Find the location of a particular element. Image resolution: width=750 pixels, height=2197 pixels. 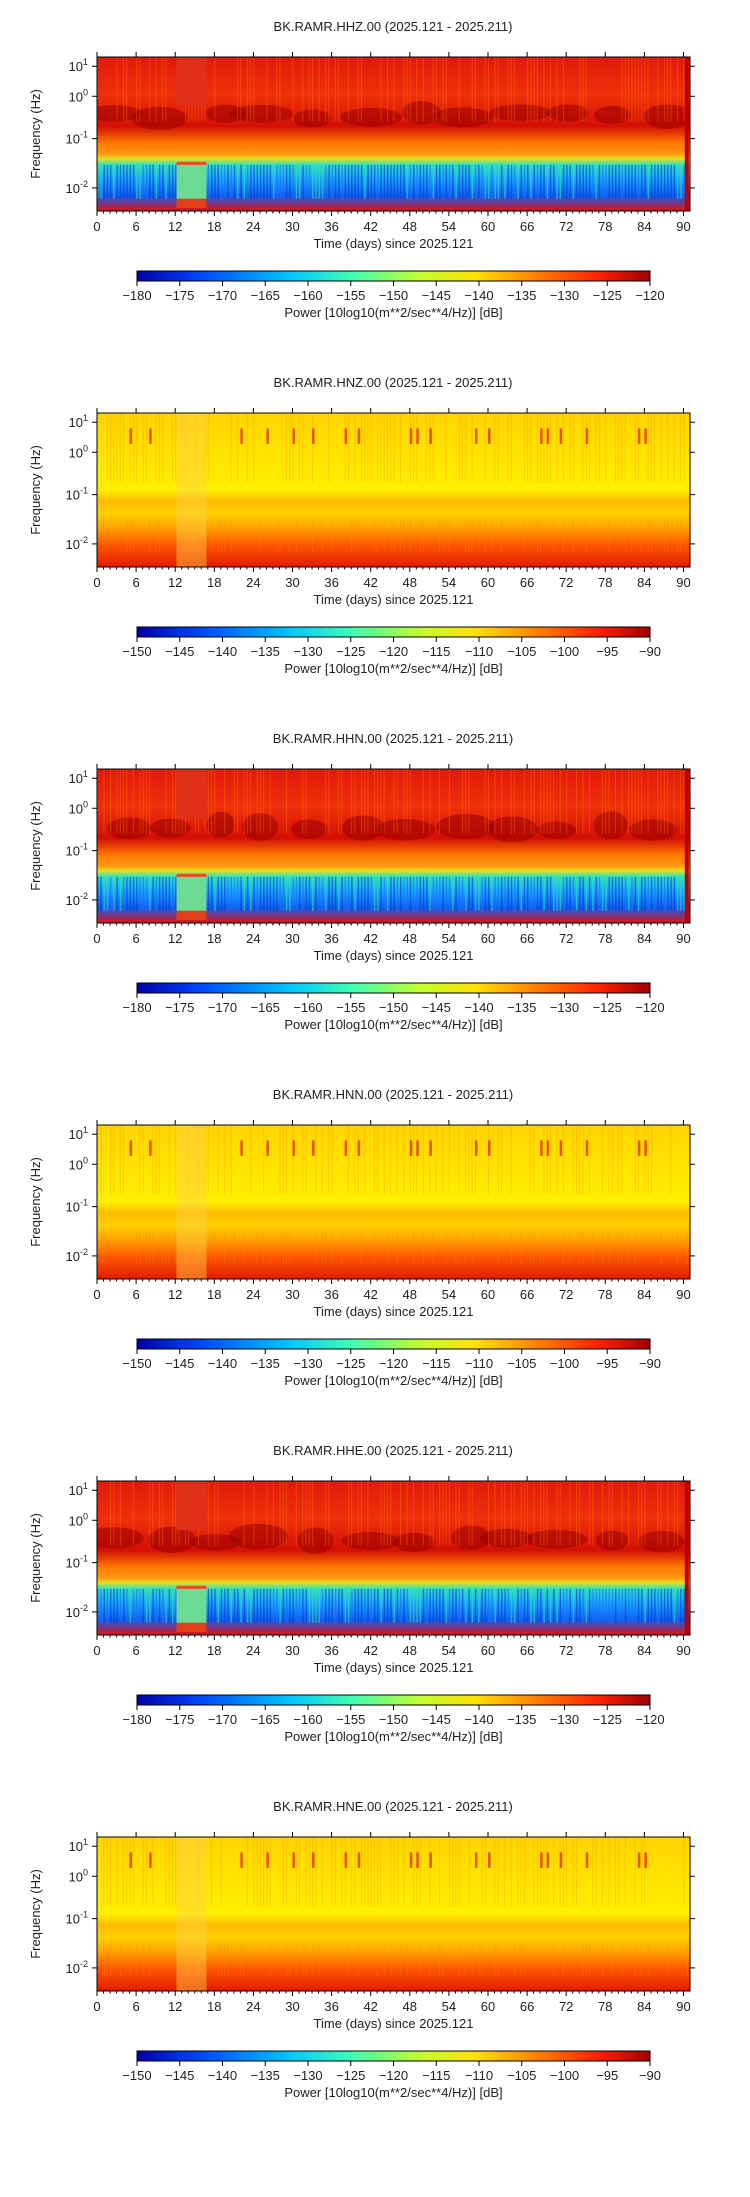

x-tick-label: 60 is located at coordinates (488, 226).